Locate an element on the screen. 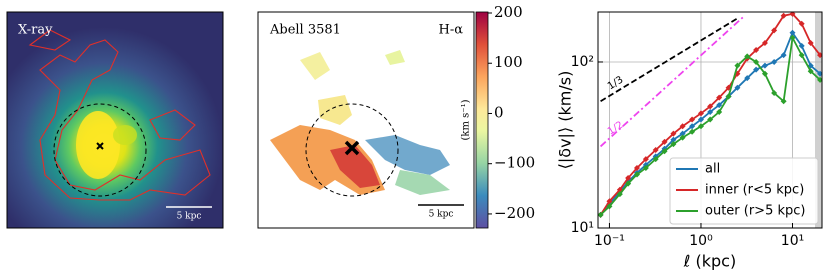 The height and width of the screenshot is (277, 831). reference-line is located at coordinates (672, 81).